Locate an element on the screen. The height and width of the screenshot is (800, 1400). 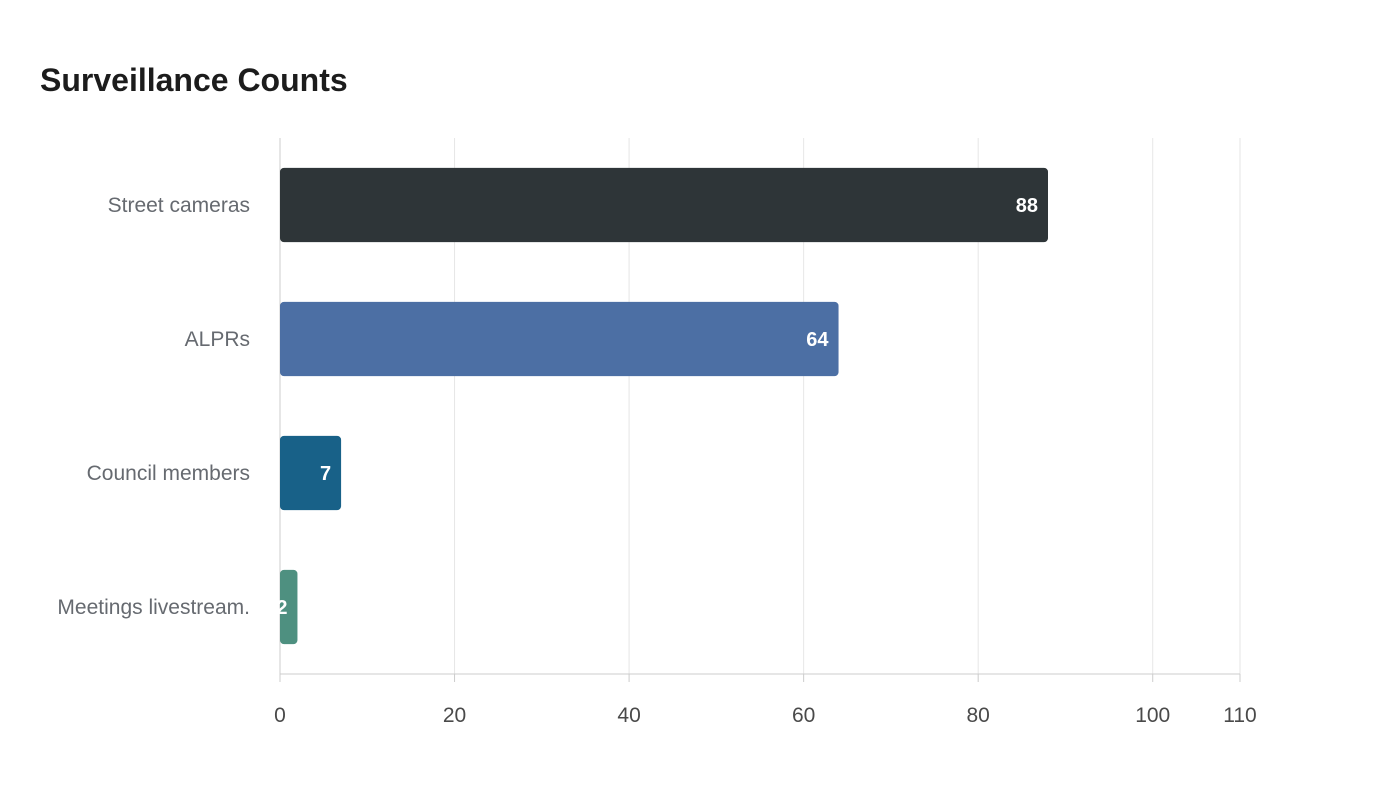
category-label: Meetings livestream. is located at coordinates (153, 607).